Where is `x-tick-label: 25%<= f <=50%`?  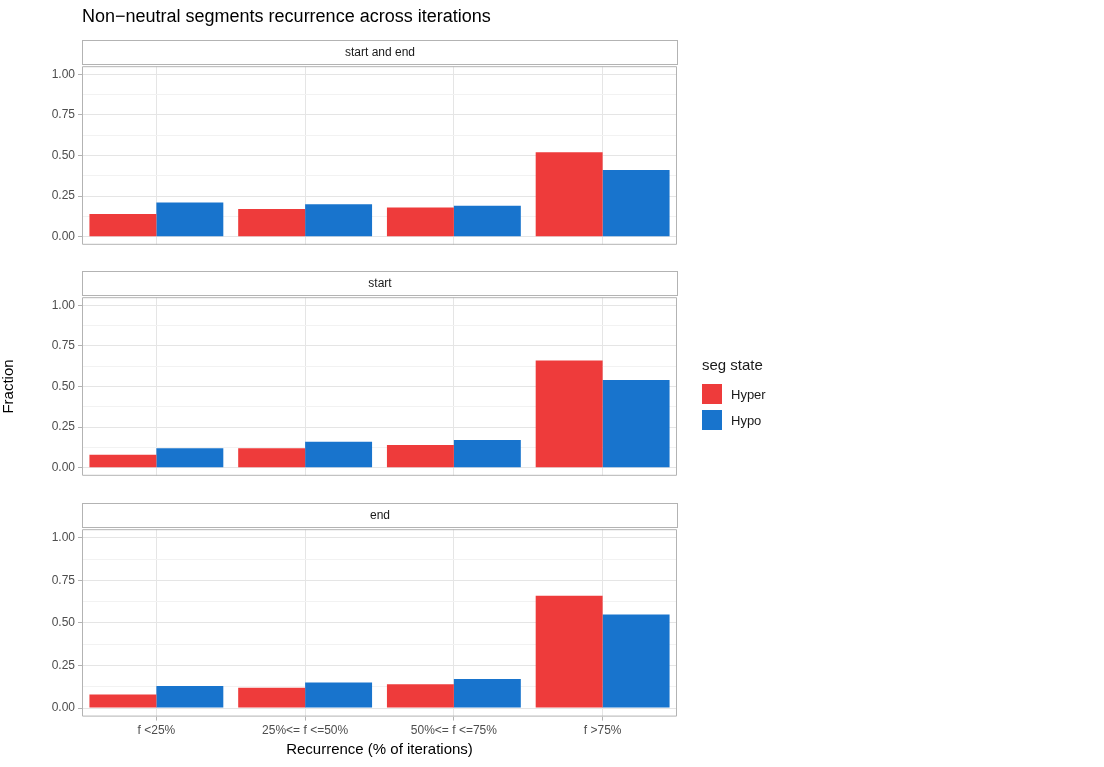 x-tick-label: 25%<= f <=50% is located at coordinates (305, 730).